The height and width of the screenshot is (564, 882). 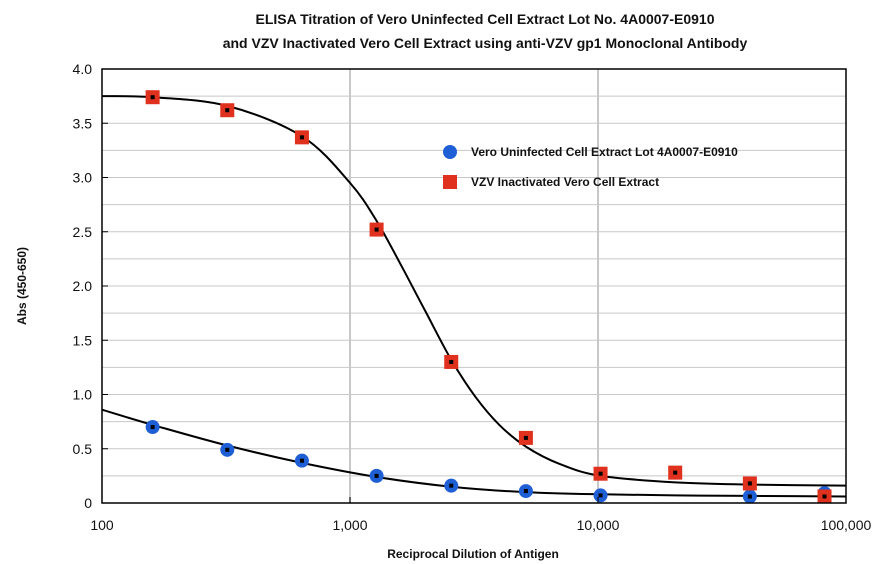 I want to click on x-tick-label: 100, so click(x=102, y=525).